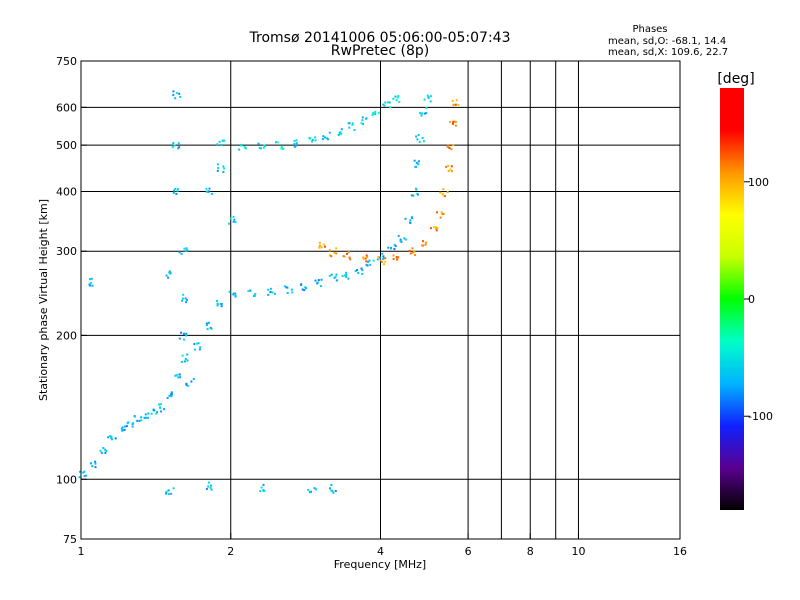 The height and width of the screenshot is (600, 800). Describe the element at coordinates (66, 251) in the screenshot. I see `y-tick-label: 300` at that location.